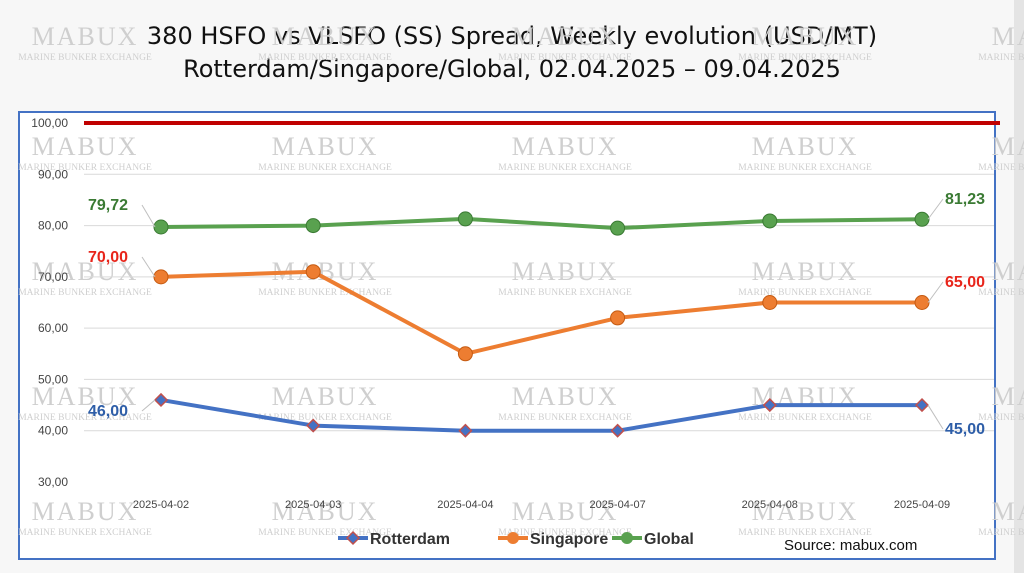  What do you see at coordinates (49, 123) in the screenshot?
I see `y-tick-label: 100,00` at bounding box center [49, 123].